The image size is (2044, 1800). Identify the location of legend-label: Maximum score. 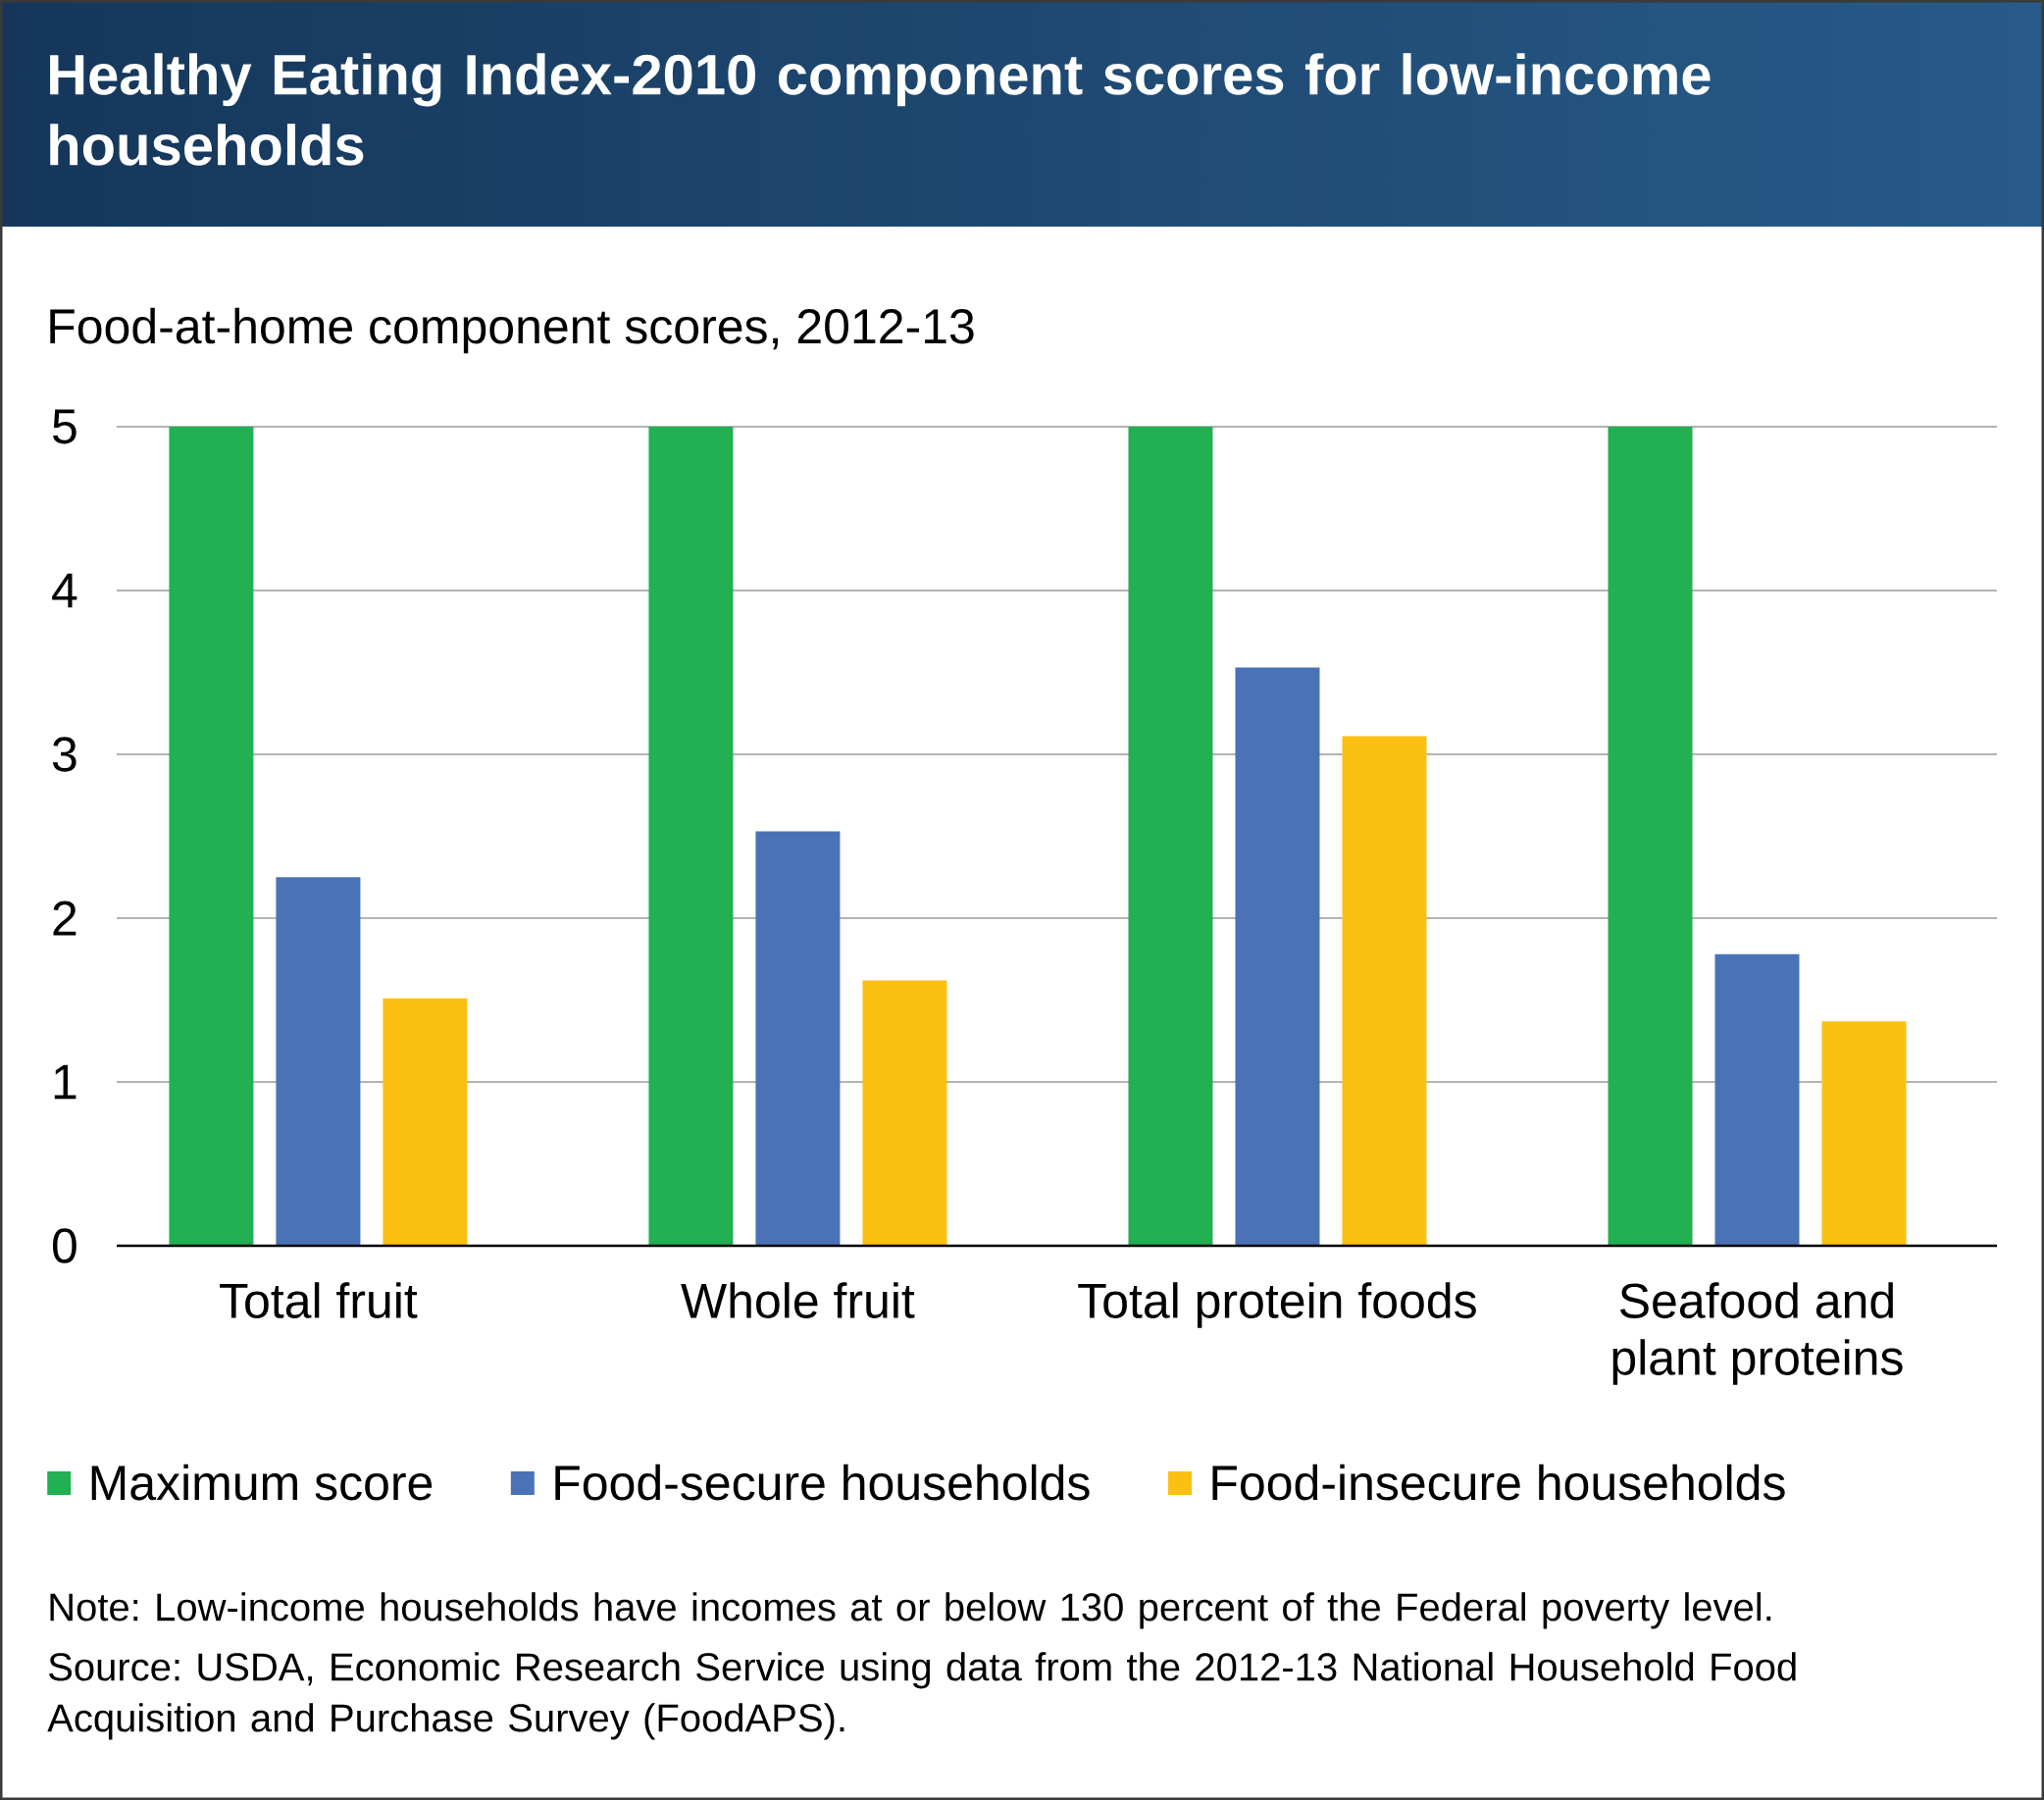
(262, 1482).